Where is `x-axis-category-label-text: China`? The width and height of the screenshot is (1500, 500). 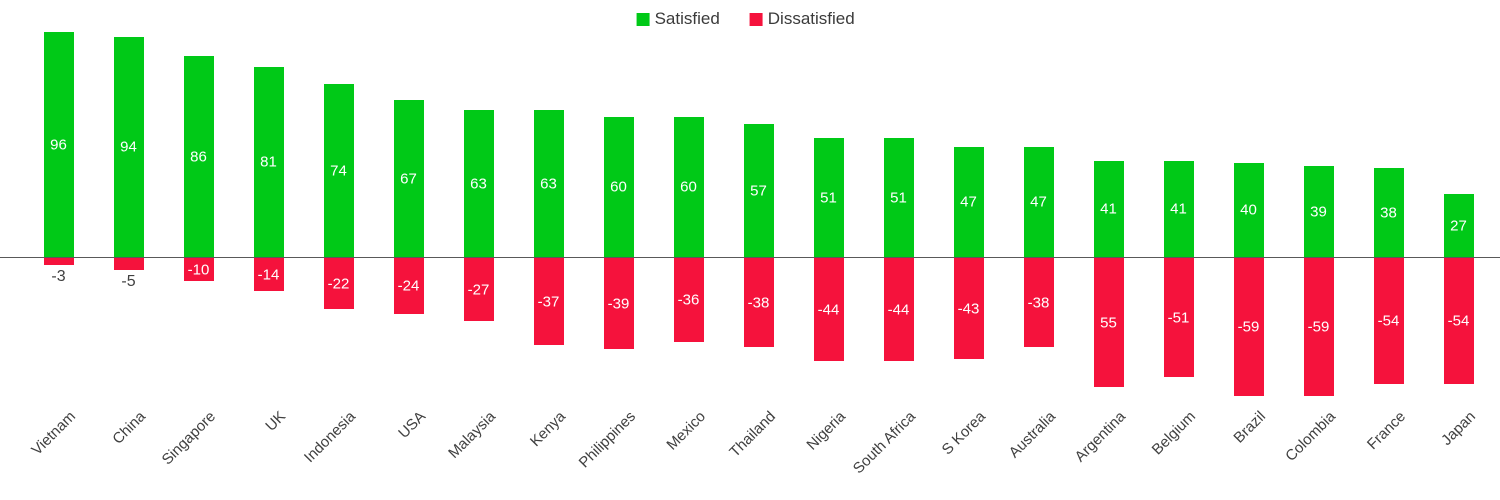
x-axis-category-label-text: China is located at coordinates (128, 428).